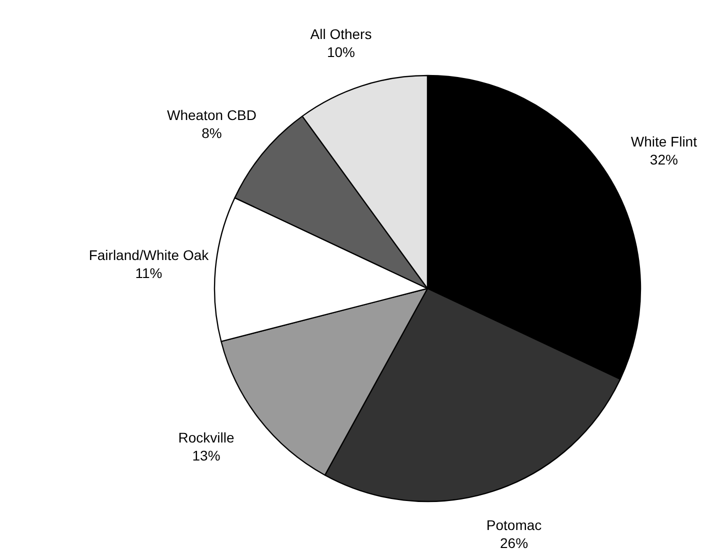 This screenshot has width=724, height=559. What do you see at coordinates (206, 438) in the screenshot?
I see `slice-label: Rockville` at bounding box center [206, 438].